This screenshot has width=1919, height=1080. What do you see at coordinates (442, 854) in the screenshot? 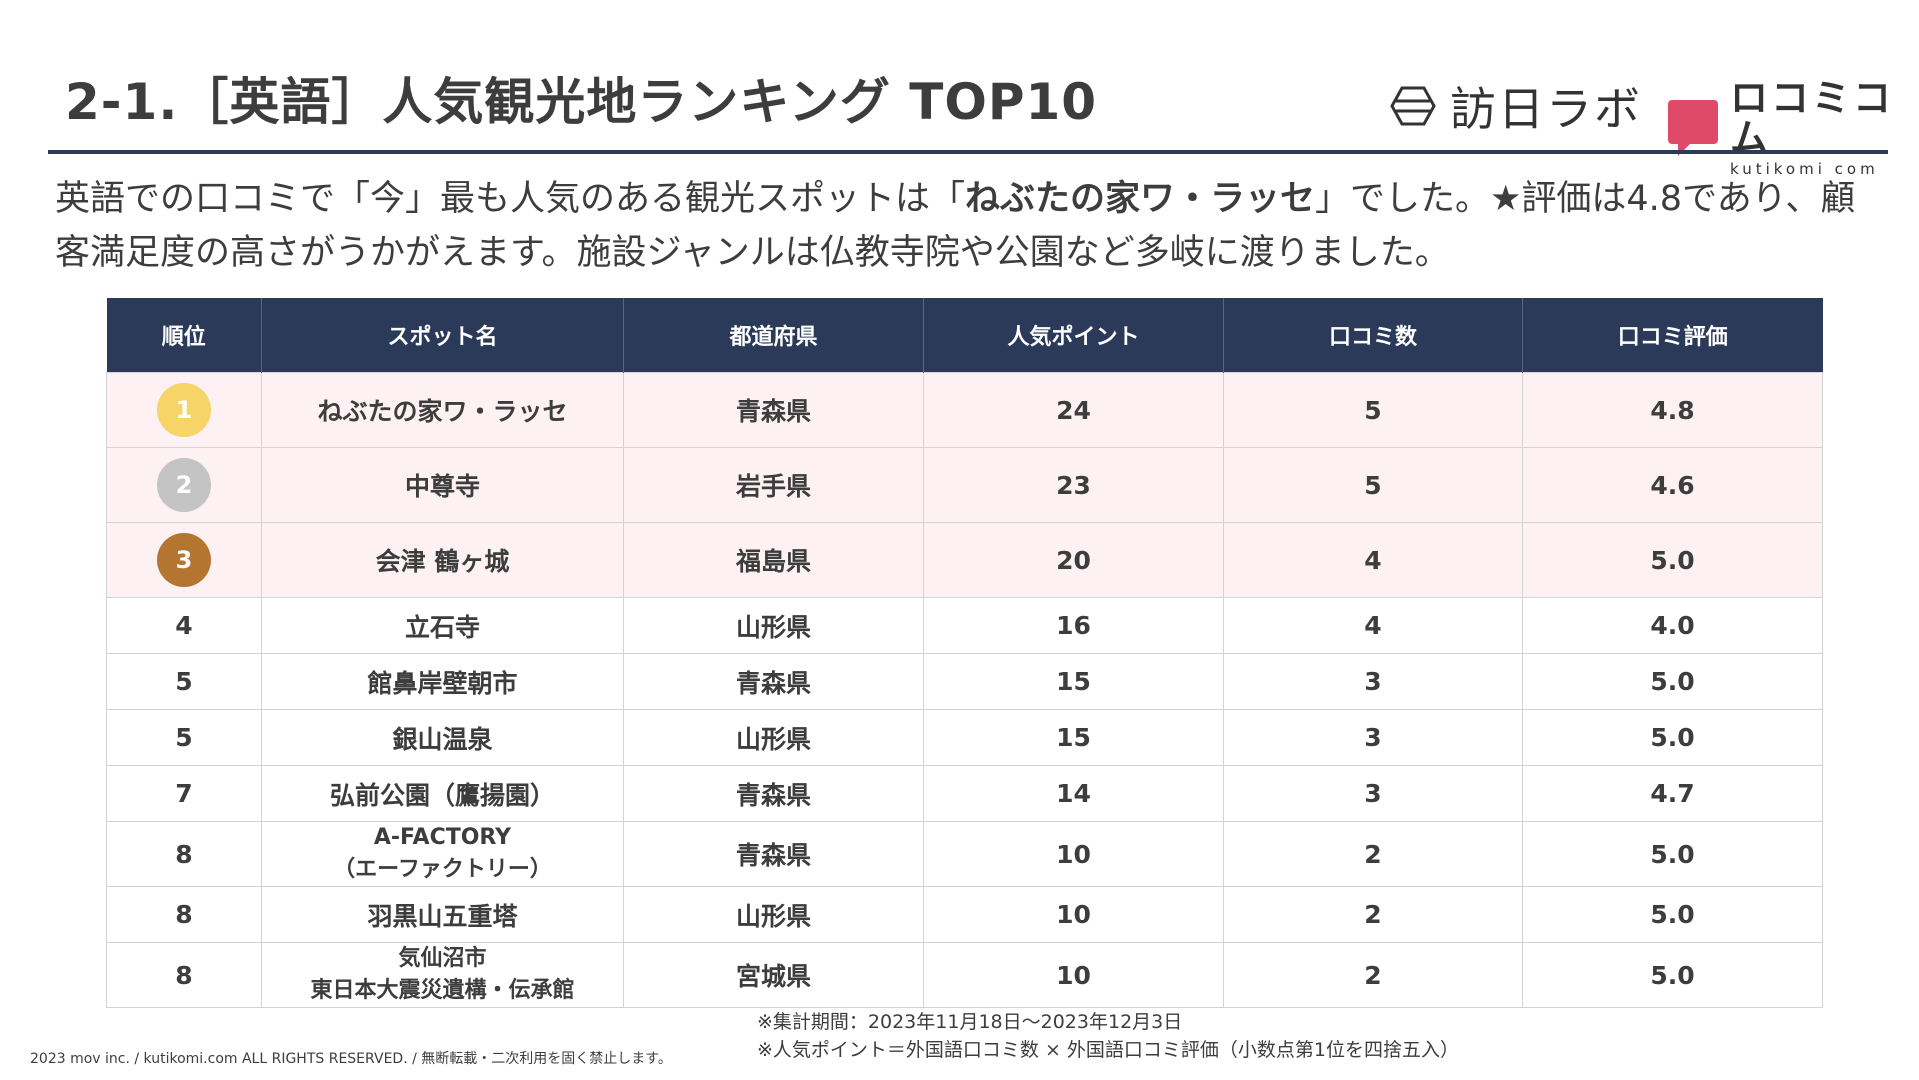
I see `spot-name-cell: A-FACTORY （エーファクトリー）` at bounding box center [442, 854].